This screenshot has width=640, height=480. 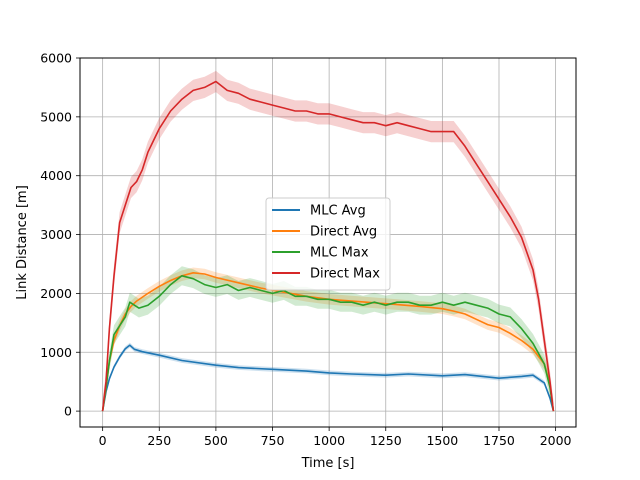 What do you see at coordinates (22, 242) in the screenshot?
I see `y-axis-label: Link Distance [m]` at bounding box center [22, 242].